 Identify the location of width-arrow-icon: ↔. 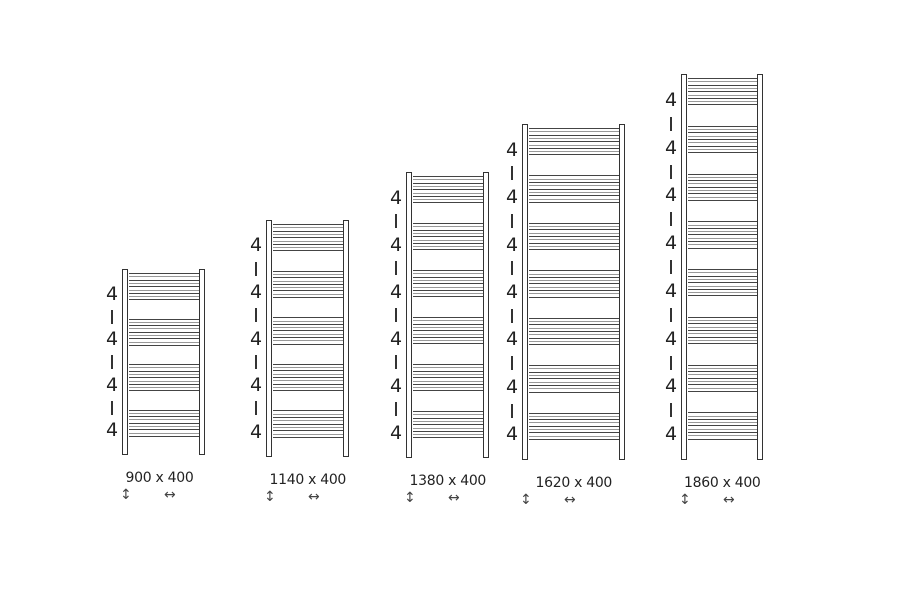
(570, 500).